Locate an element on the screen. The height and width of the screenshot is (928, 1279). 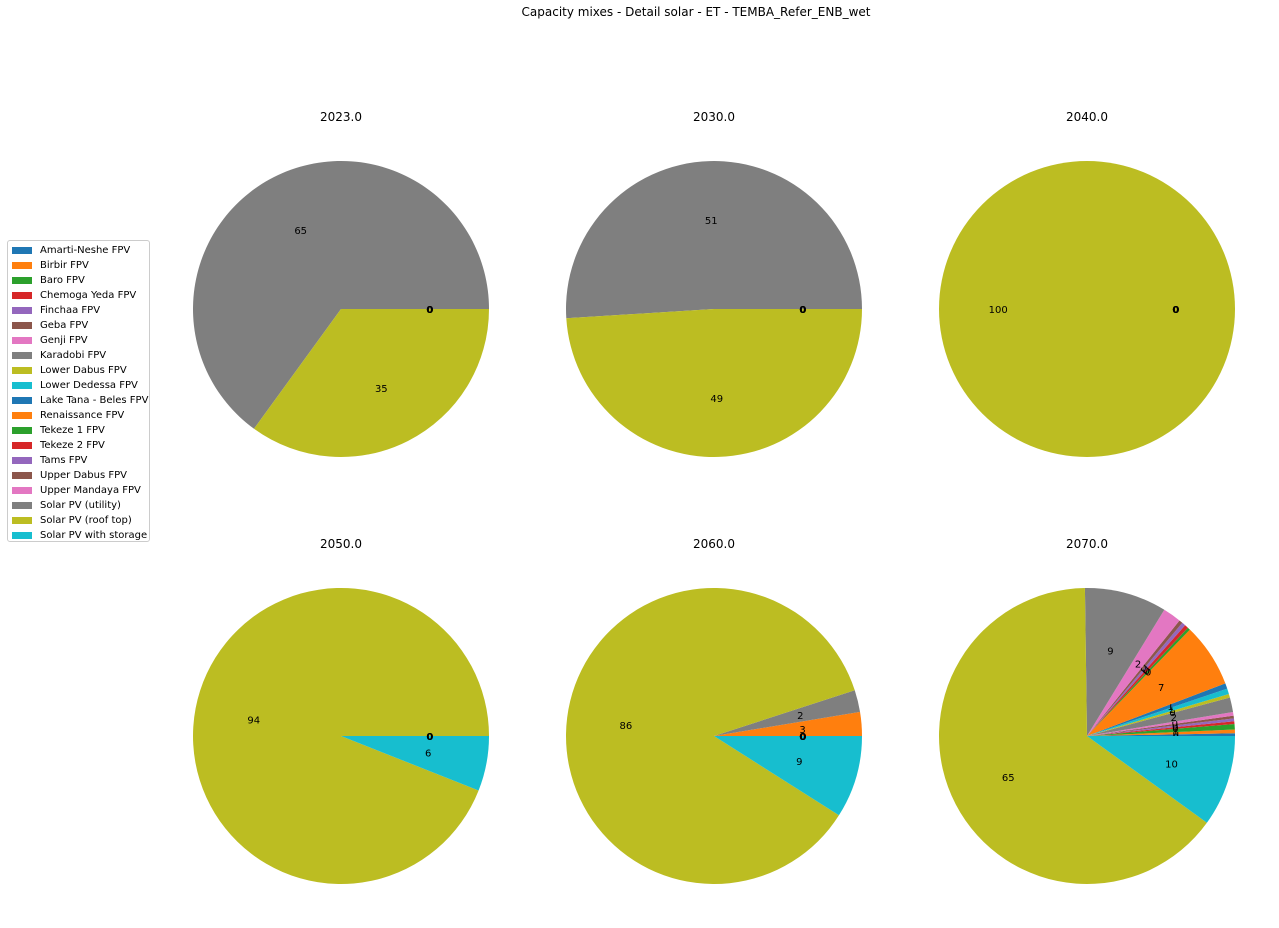
slice-label: 35 is located at coordinates (381, 389).